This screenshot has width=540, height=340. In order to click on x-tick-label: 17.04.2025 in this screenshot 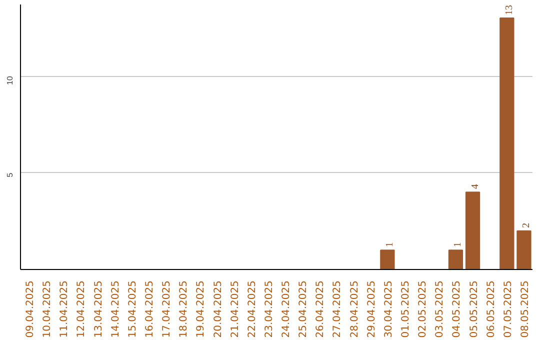, I will do `click(167, 309)`.